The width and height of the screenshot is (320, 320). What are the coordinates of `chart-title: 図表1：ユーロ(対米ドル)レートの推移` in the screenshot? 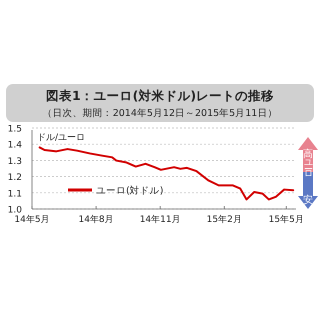 It's located at (160, 95).